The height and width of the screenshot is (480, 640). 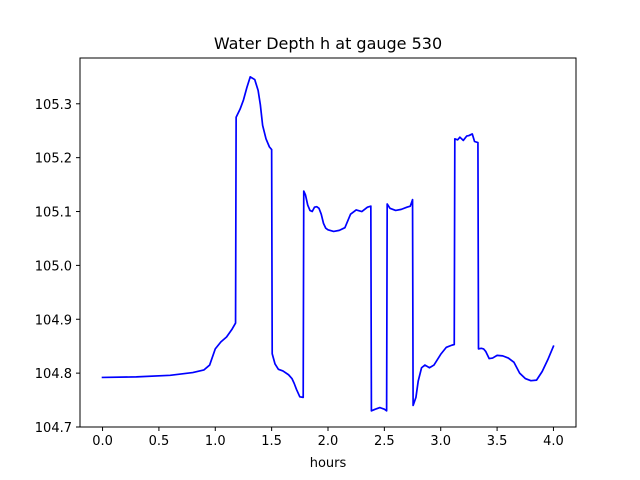 I want to click on x-tick-label: 3.0, so click(x=440, y=441).